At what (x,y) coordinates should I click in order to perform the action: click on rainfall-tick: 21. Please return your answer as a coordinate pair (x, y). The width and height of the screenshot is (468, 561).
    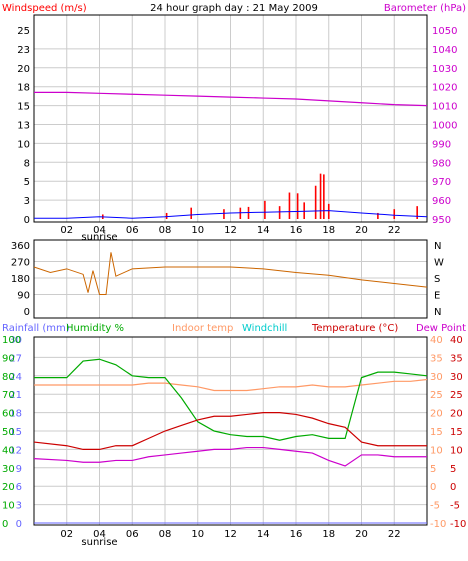
    Looking at the image, I should click on (15, 395).